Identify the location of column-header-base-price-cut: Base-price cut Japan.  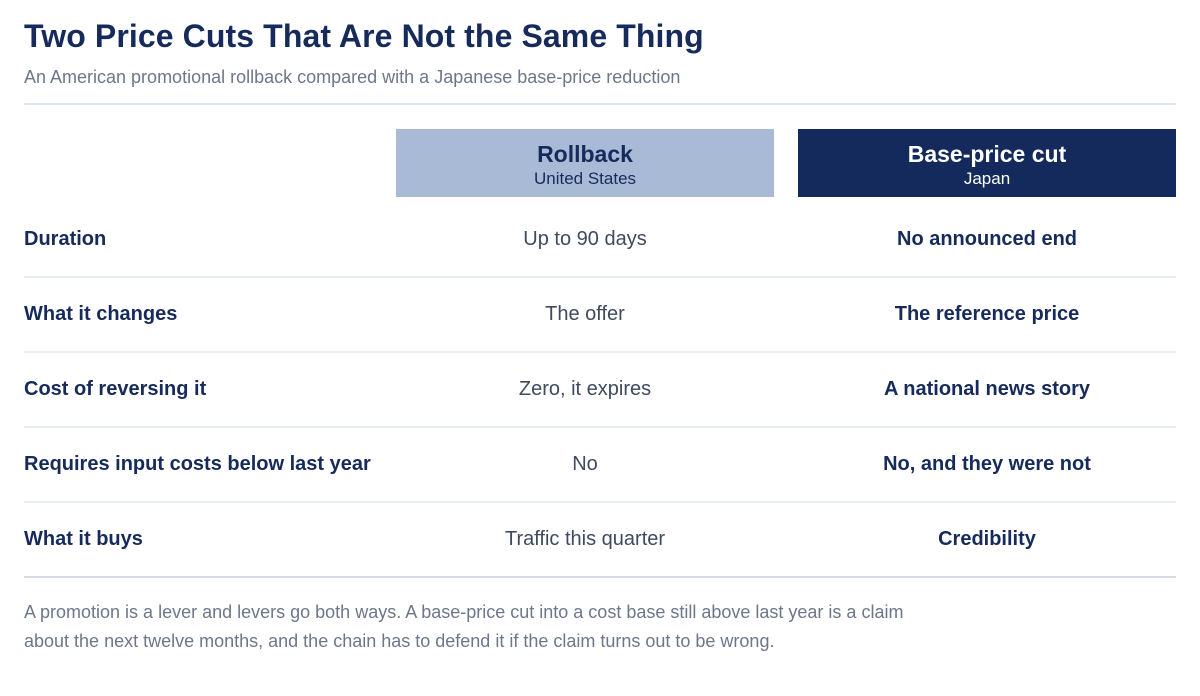
(987, 163).